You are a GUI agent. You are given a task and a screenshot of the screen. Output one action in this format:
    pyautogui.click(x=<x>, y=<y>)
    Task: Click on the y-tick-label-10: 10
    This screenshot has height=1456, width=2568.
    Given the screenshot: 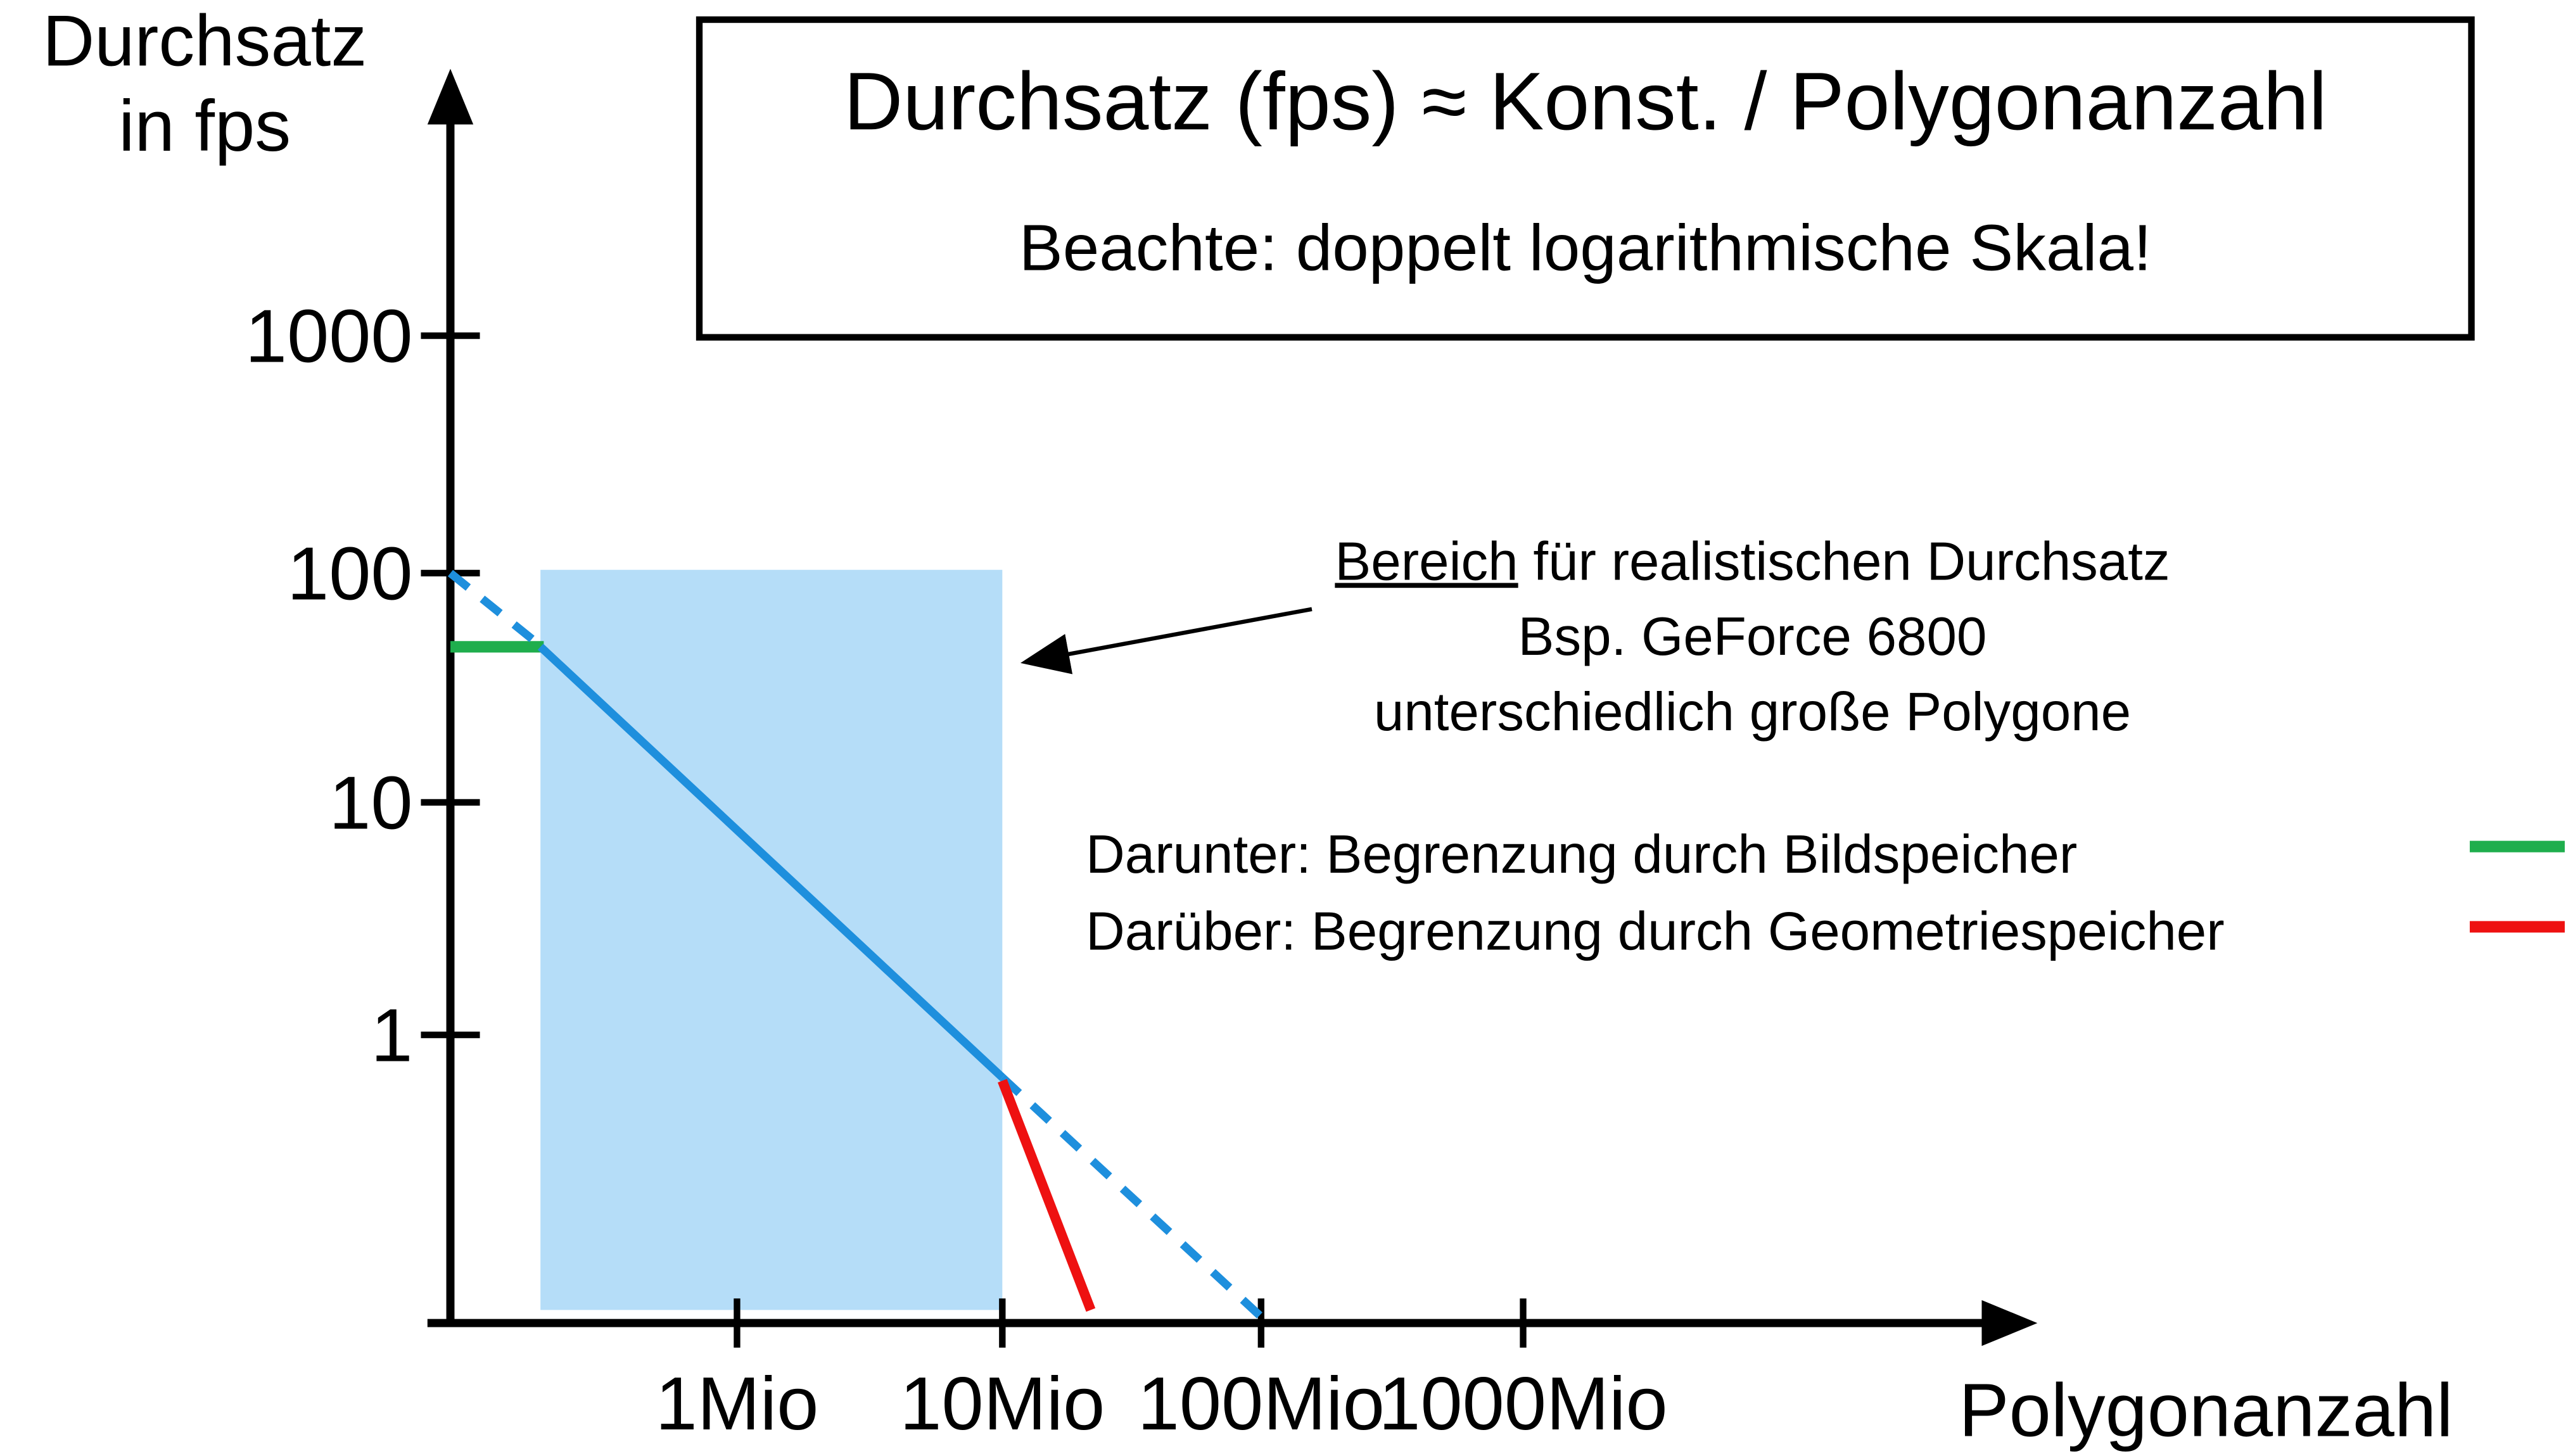 What is the action you would take?
    pyautogui.click(x=371, y=802)
    